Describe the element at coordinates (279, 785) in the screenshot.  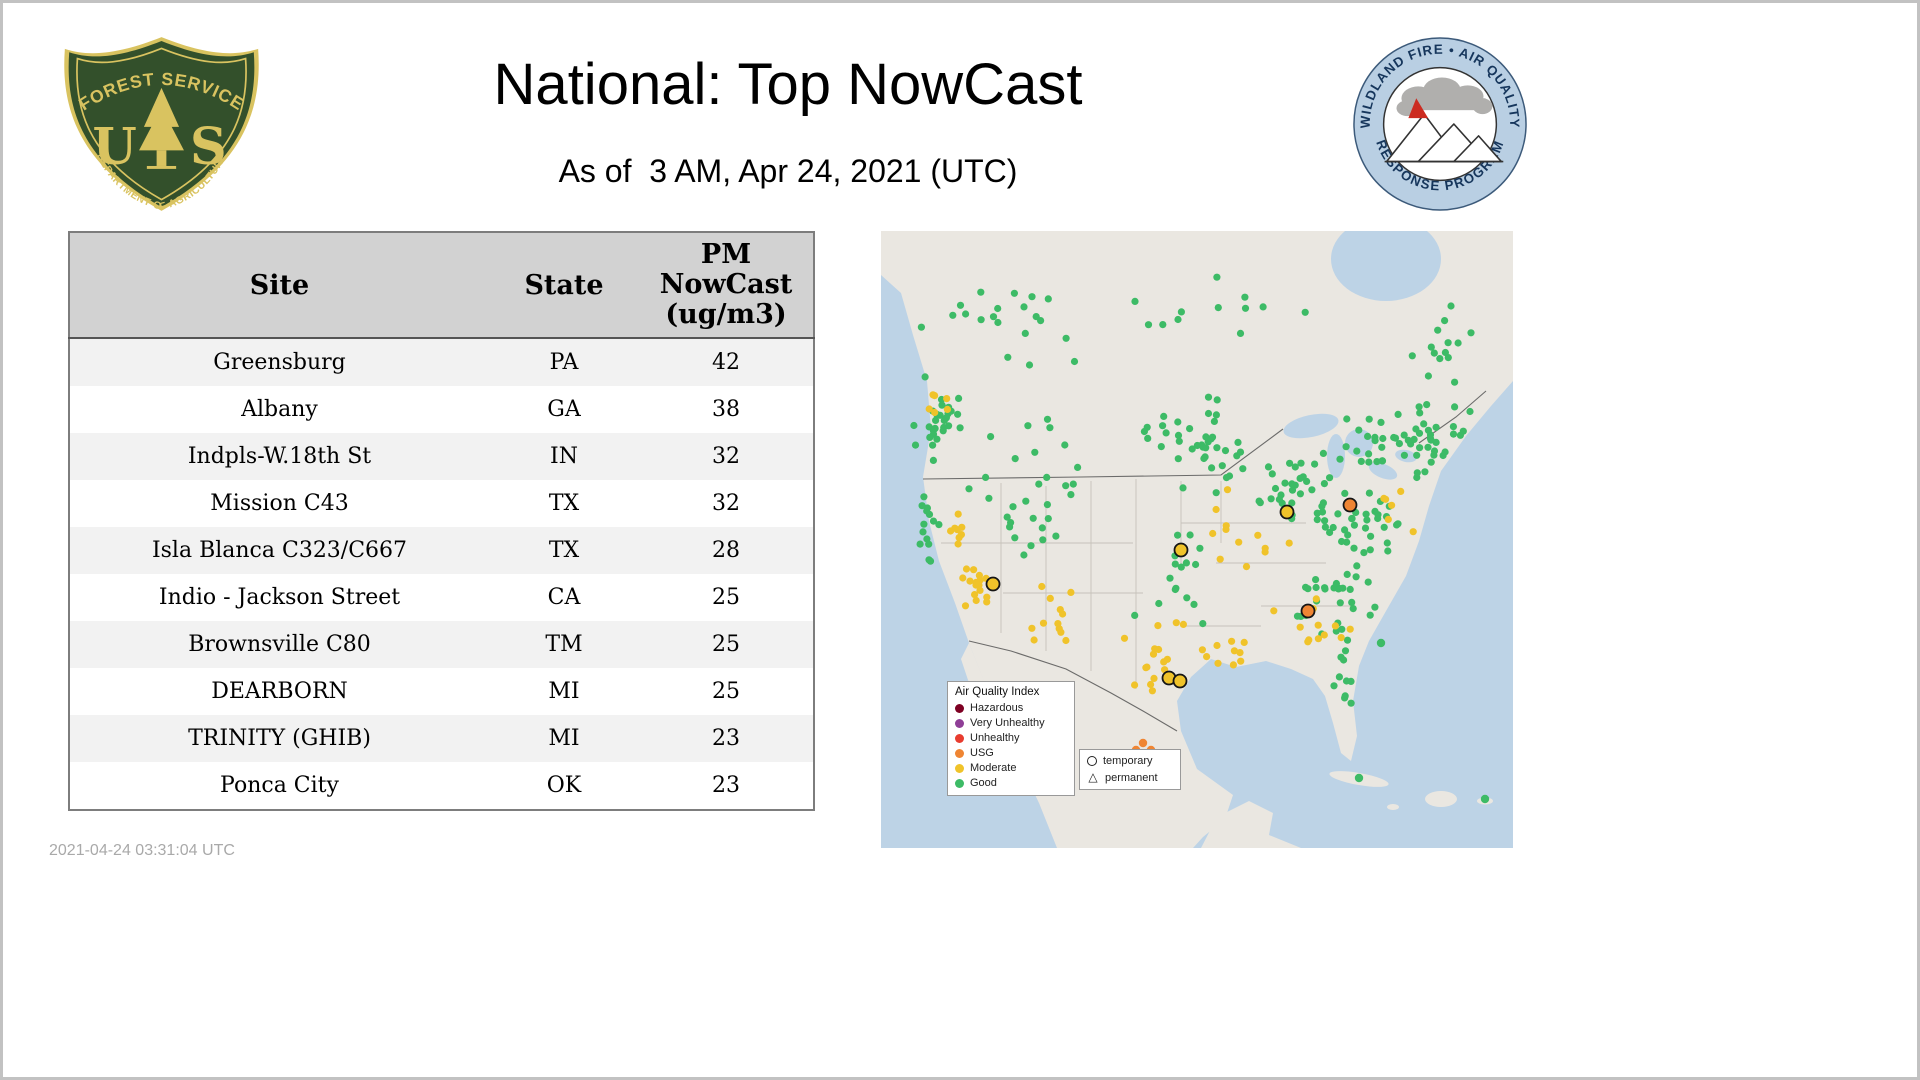
I see `site-cell: Ponca City` at that location.